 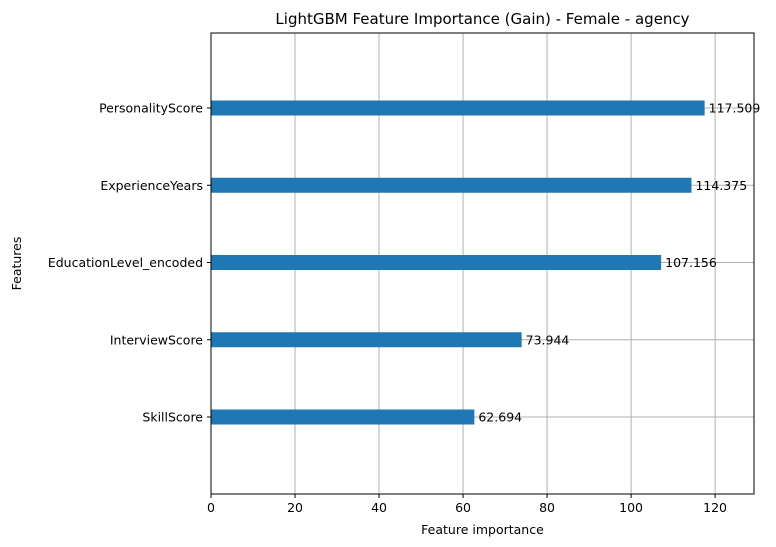 What do you see at coordinates (125, 262) in the screenshot?
I see `y-tick-label: EducationLevel_encoded` at bounding box center [125, 262].